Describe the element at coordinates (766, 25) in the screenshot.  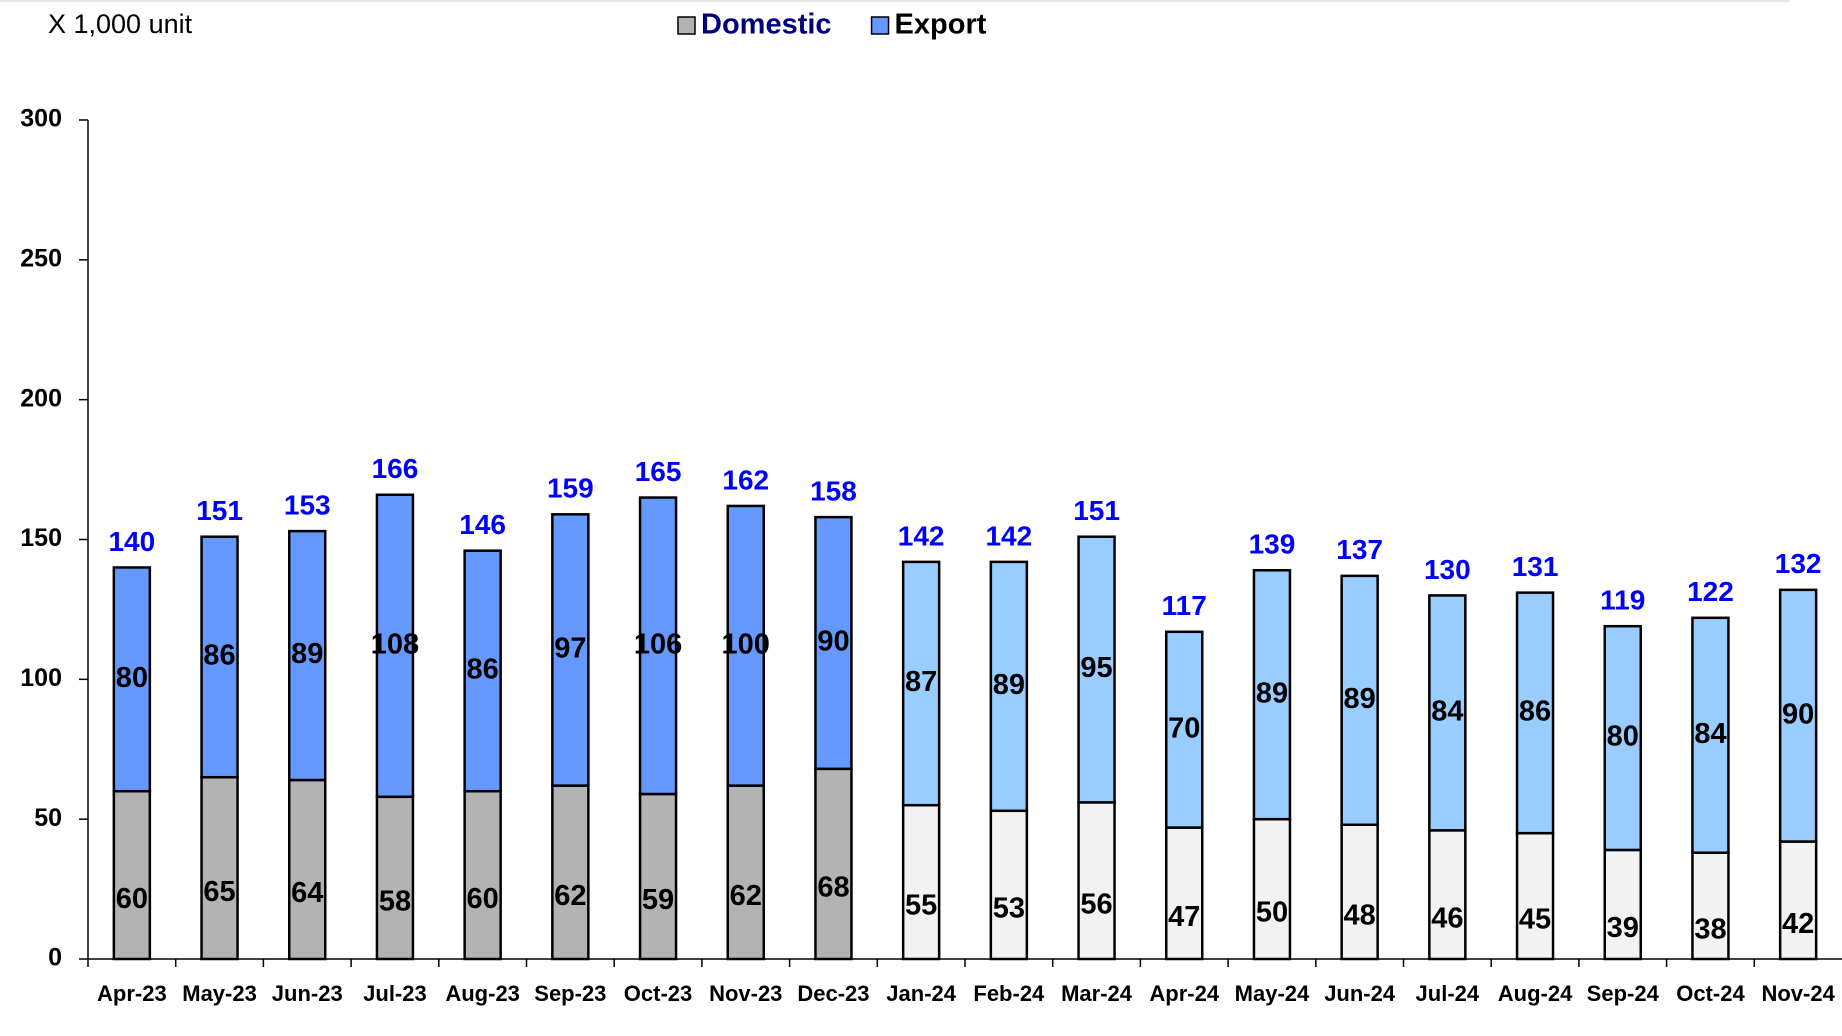
I see `legend-label: Domestic` at that location.